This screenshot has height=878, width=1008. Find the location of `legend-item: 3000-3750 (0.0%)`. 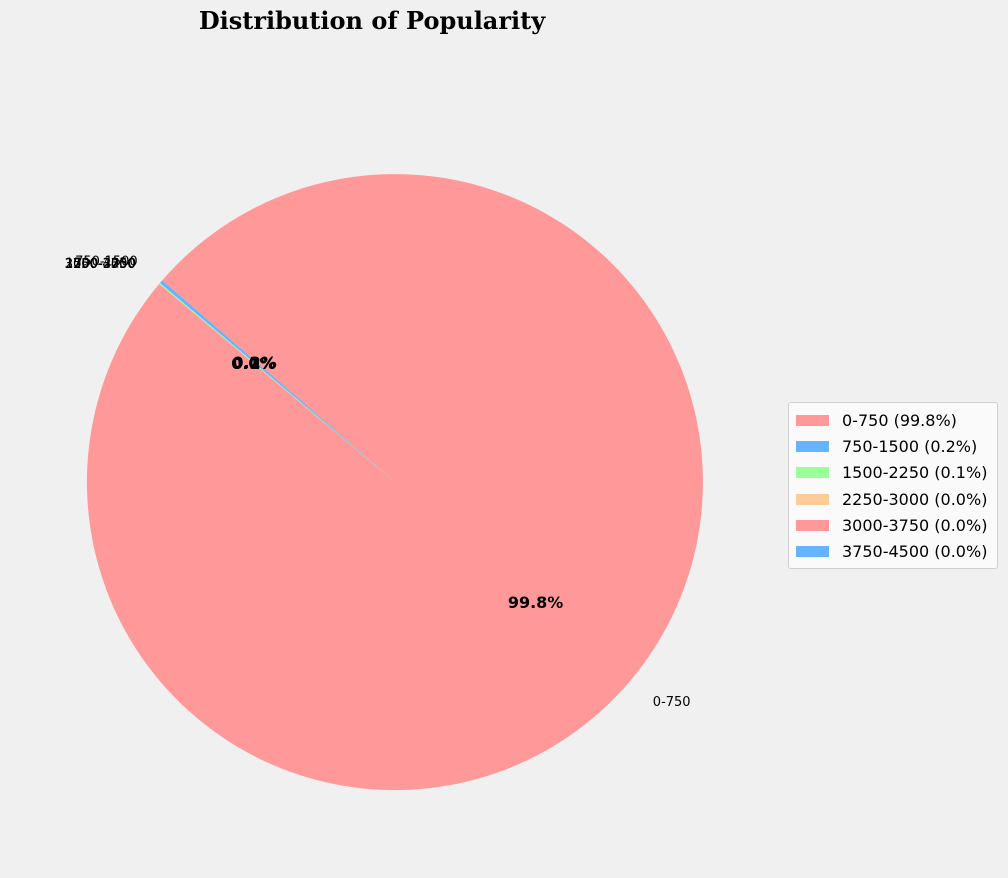

legend-item: 3000-3750 (0.0%) is located at coordinates (893, 525).